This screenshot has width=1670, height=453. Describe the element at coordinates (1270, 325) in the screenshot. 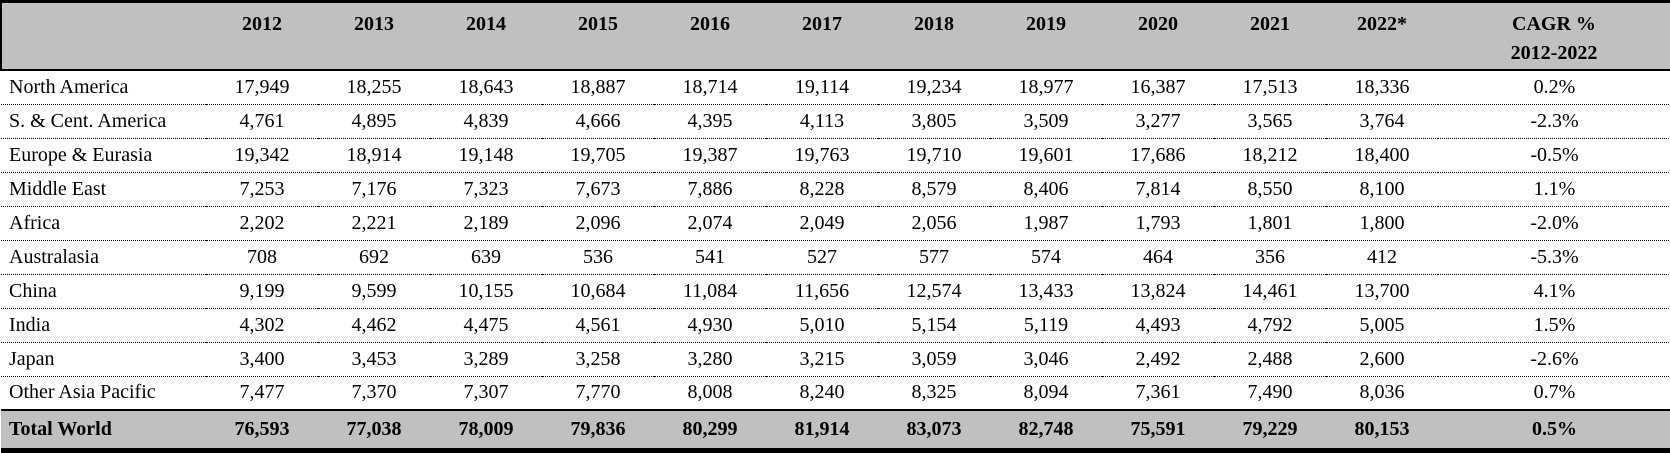

I see `value-cell: 4,792` at that location.